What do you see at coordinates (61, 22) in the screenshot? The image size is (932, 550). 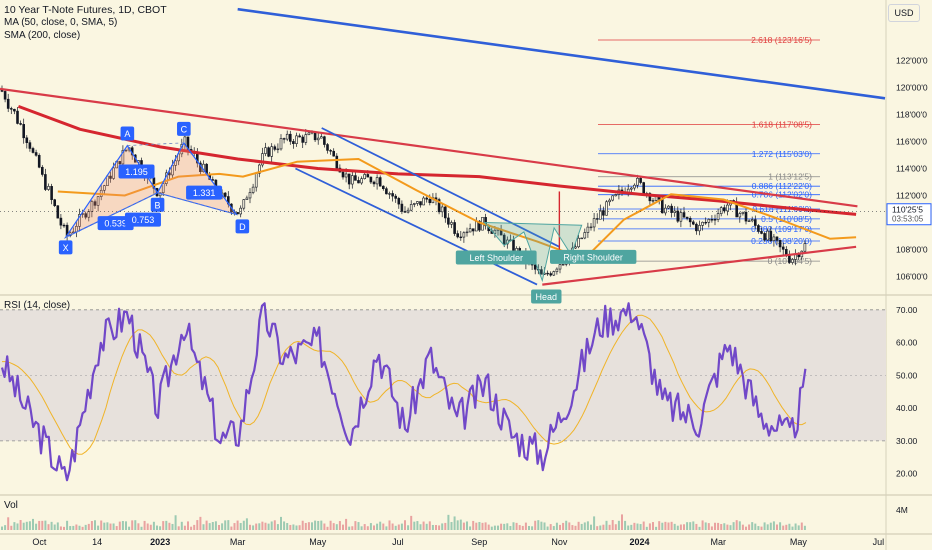 I see `ma-legend: MA (50, close, 0, SMA, 5)` at bounding box center [61, 22].